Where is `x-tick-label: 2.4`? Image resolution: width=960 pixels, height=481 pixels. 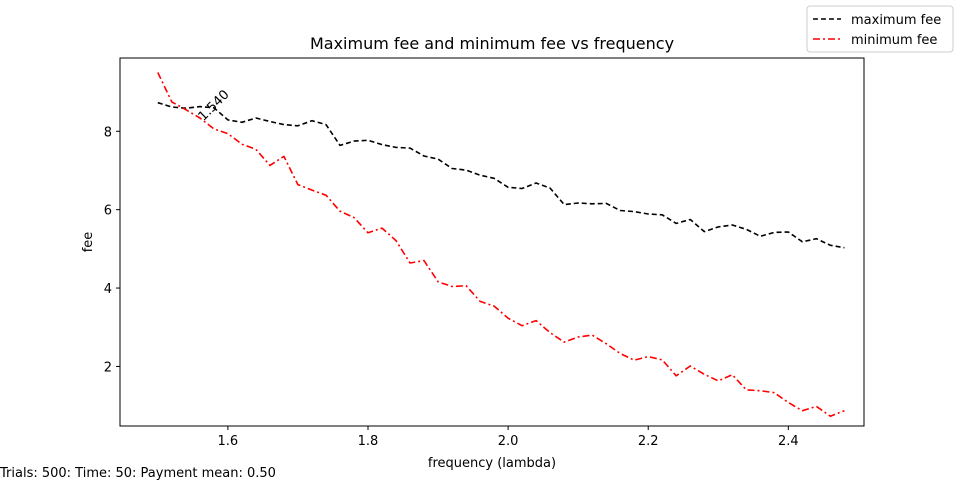 x-tick-label: 2.4 is located at coordinates (788, 441).